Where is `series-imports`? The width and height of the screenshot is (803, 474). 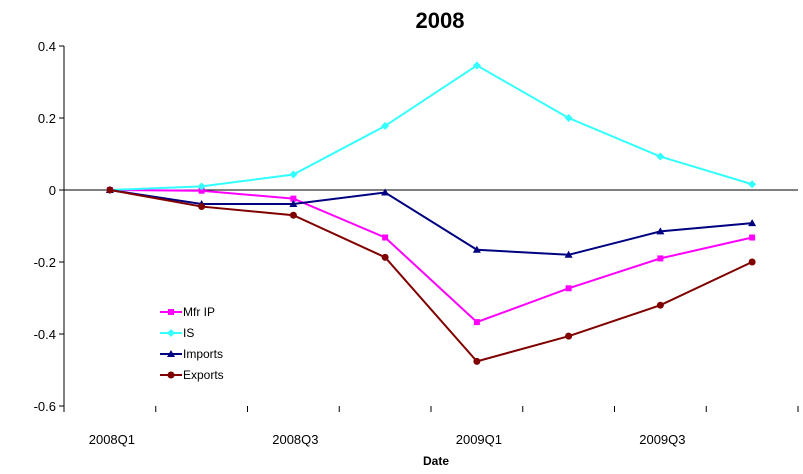
series-imports is located at coordinates (431, 222).